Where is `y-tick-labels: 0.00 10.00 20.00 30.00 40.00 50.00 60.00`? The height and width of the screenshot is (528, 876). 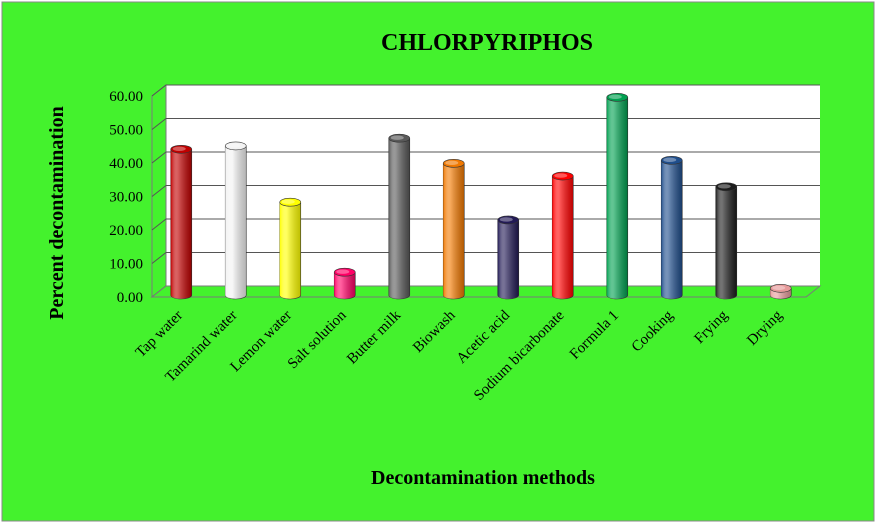 y-tick-labels: 0.00 10.00 20.00 30.00 40.00 50.00 60.00 is located at coordinates (126, 197).